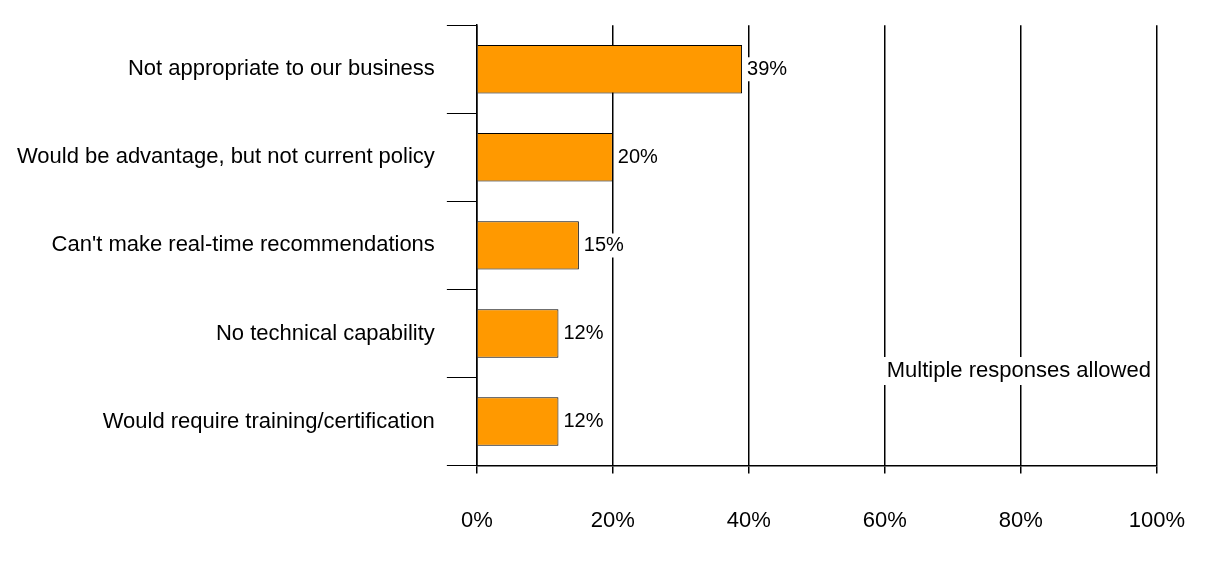 The width and height of the screenshot is (1219, 573). What do you see at coordinates (884, 519) in the screenshot?
I see `x-tick-label: 60%` at bounding box center [884, 519].